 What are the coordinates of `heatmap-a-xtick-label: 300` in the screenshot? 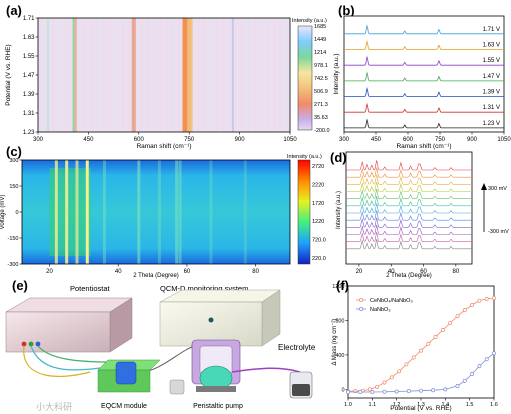 It's located at (38, 140).